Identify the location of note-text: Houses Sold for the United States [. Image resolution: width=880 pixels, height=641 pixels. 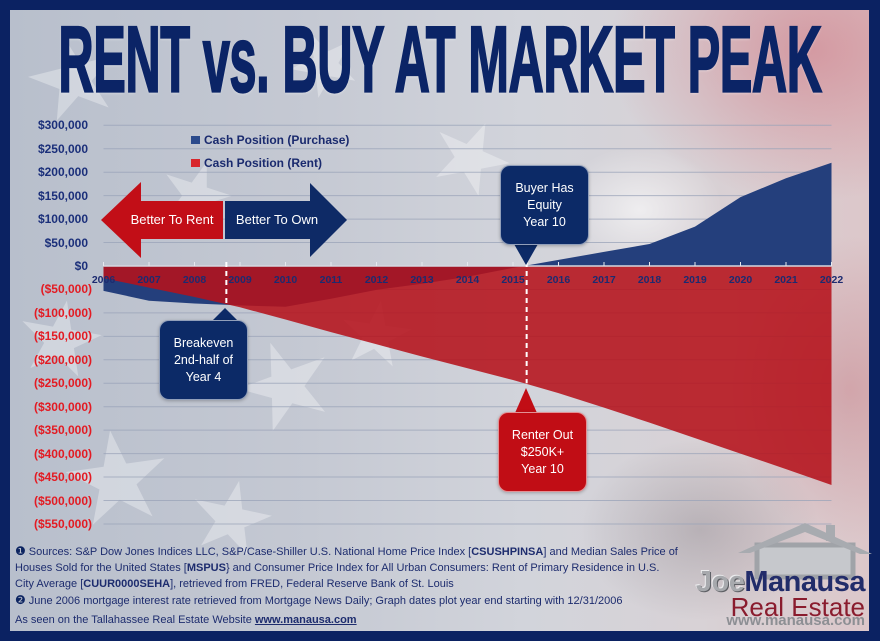
(101, 568).